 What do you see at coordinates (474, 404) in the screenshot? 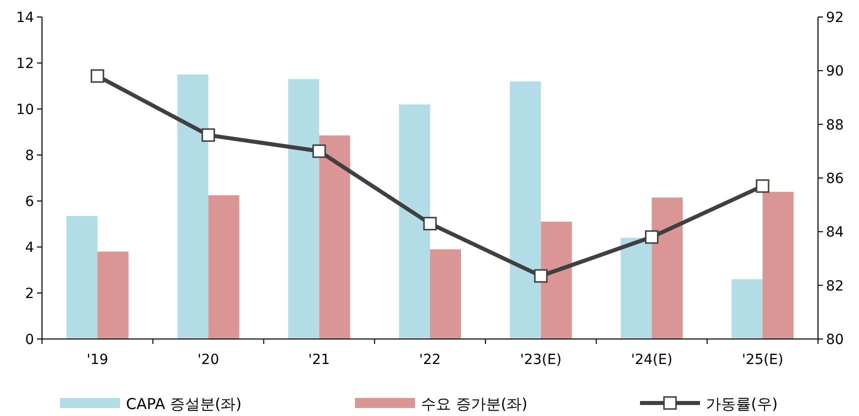
I see `legend-label: 수요 증가분(좌)` at bounding box center [474, 404].